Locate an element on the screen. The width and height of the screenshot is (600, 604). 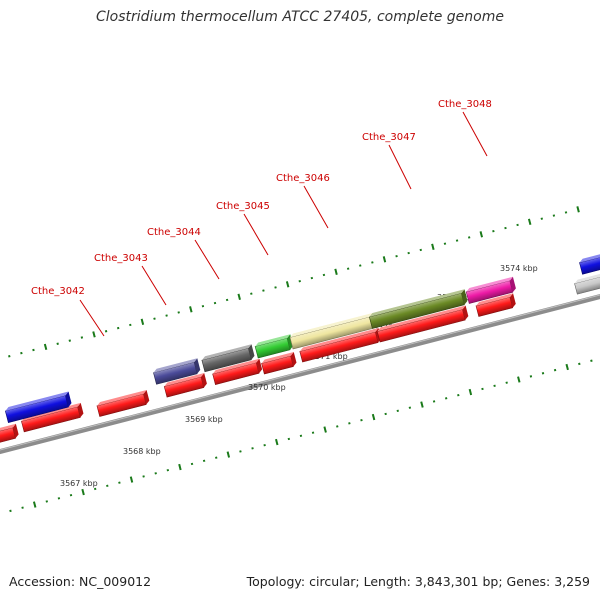
accession-text: Accession: NC_009012 is located at coordinates (80, 581).